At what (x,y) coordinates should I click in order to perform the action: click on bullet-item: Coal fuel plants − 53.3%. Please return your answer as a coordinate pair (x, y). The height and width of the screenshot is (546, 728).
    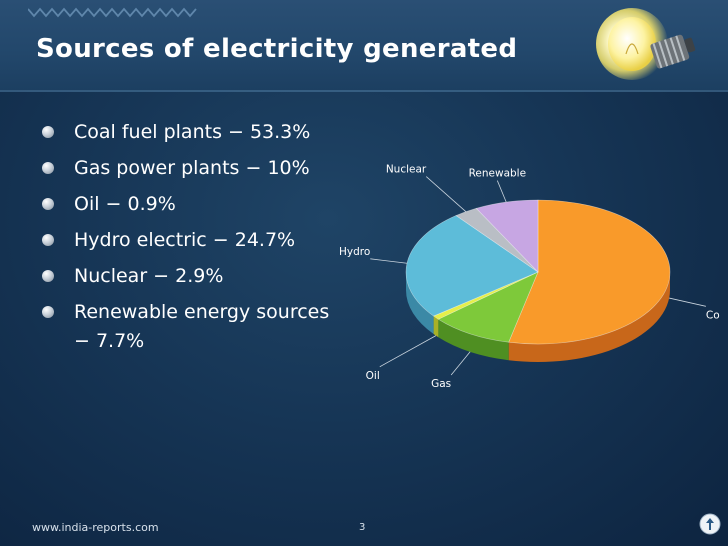
    Looking at the image, I should click on (195, 132).